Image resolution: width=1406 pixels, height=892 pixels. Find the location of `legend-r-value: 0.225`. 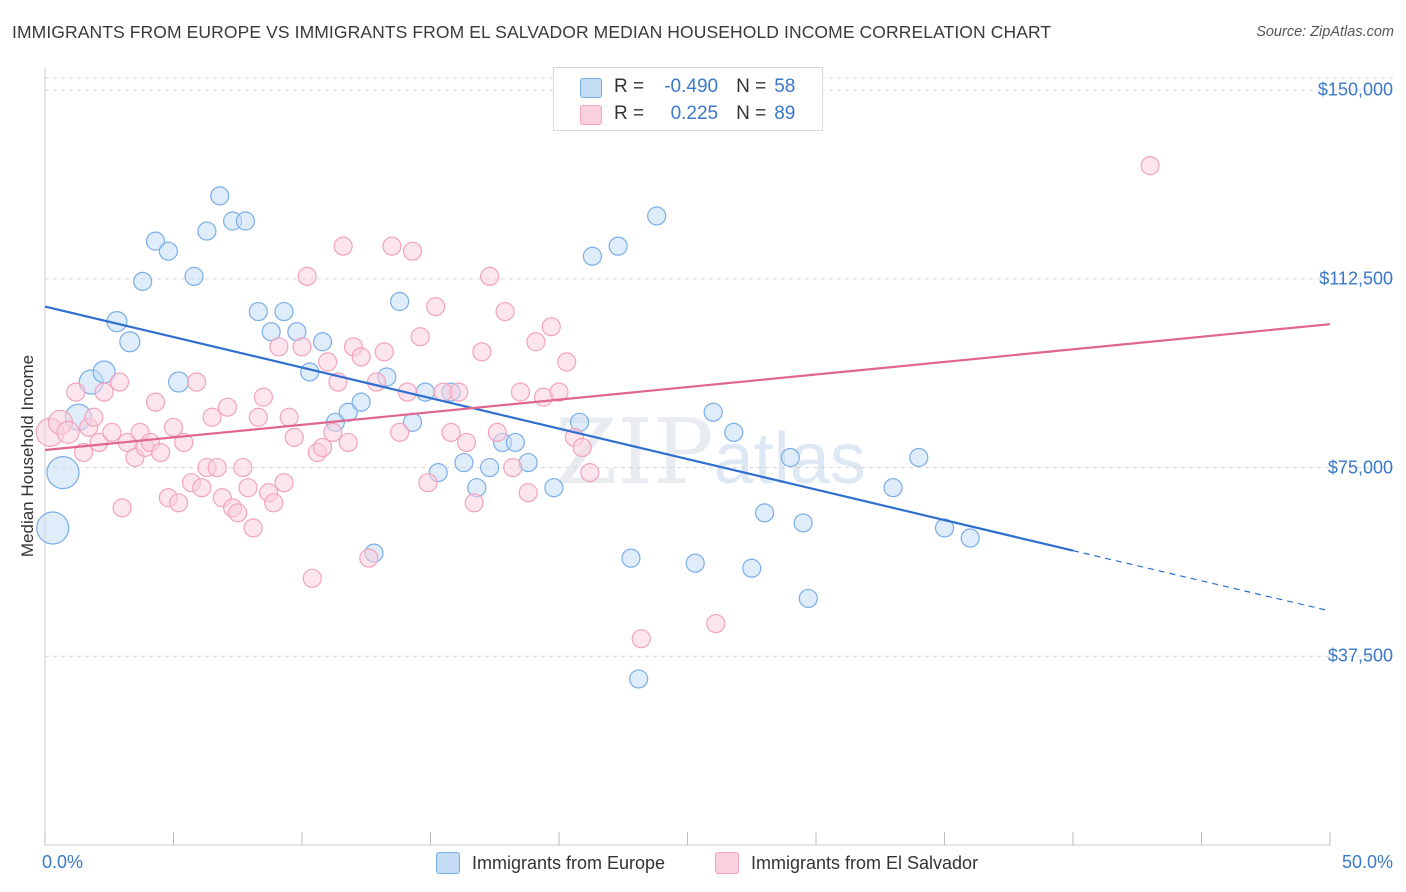

legend-r-value: 0.225 is located at coordinates (694, 113).